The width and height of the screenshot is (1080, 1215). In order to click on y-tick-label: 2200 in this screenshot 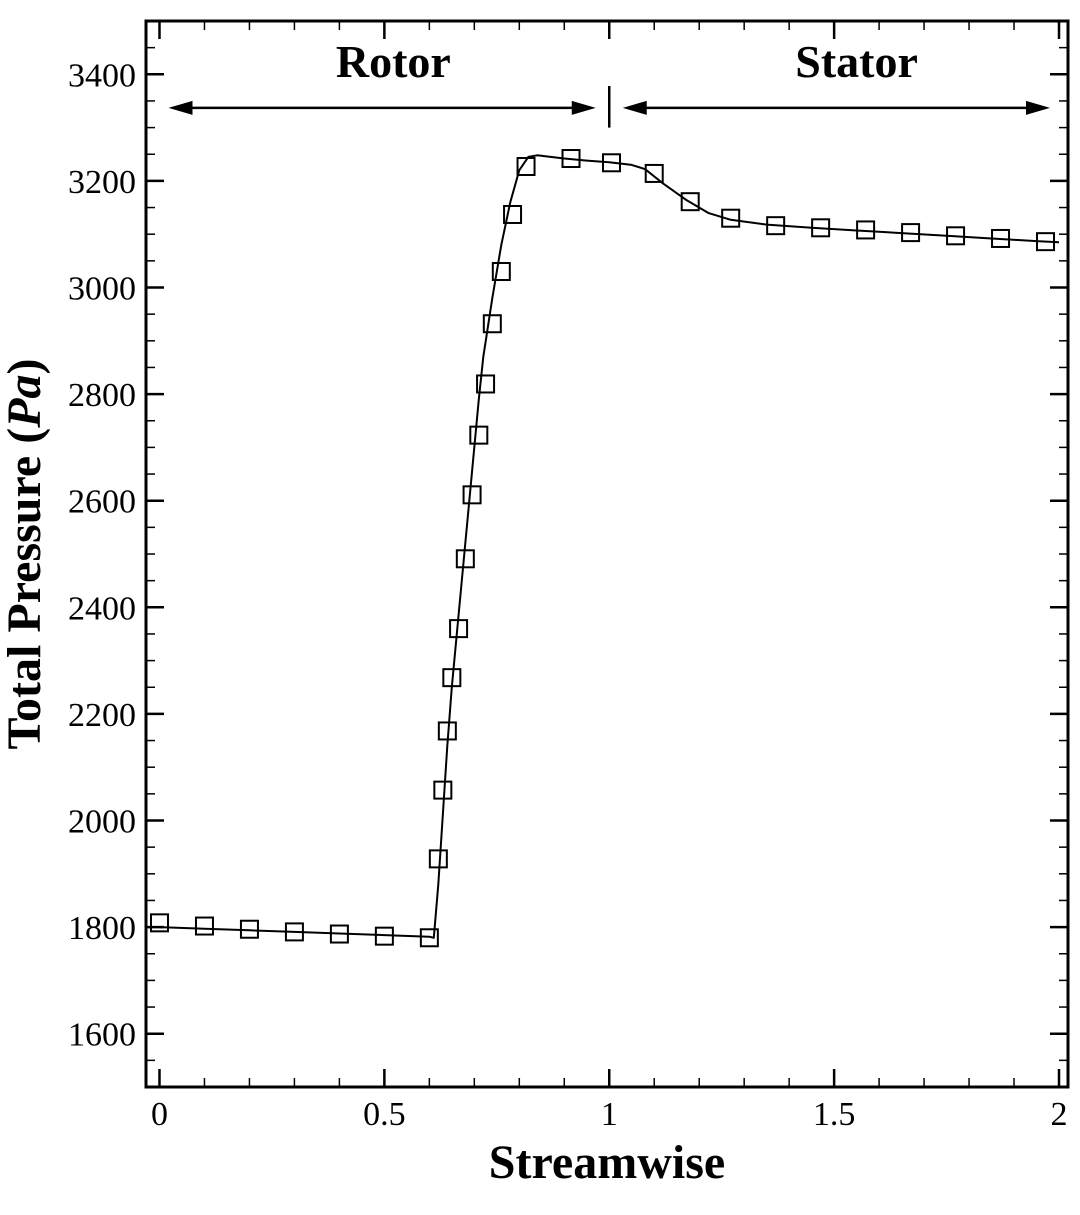, I will do `click(102, 715)`.